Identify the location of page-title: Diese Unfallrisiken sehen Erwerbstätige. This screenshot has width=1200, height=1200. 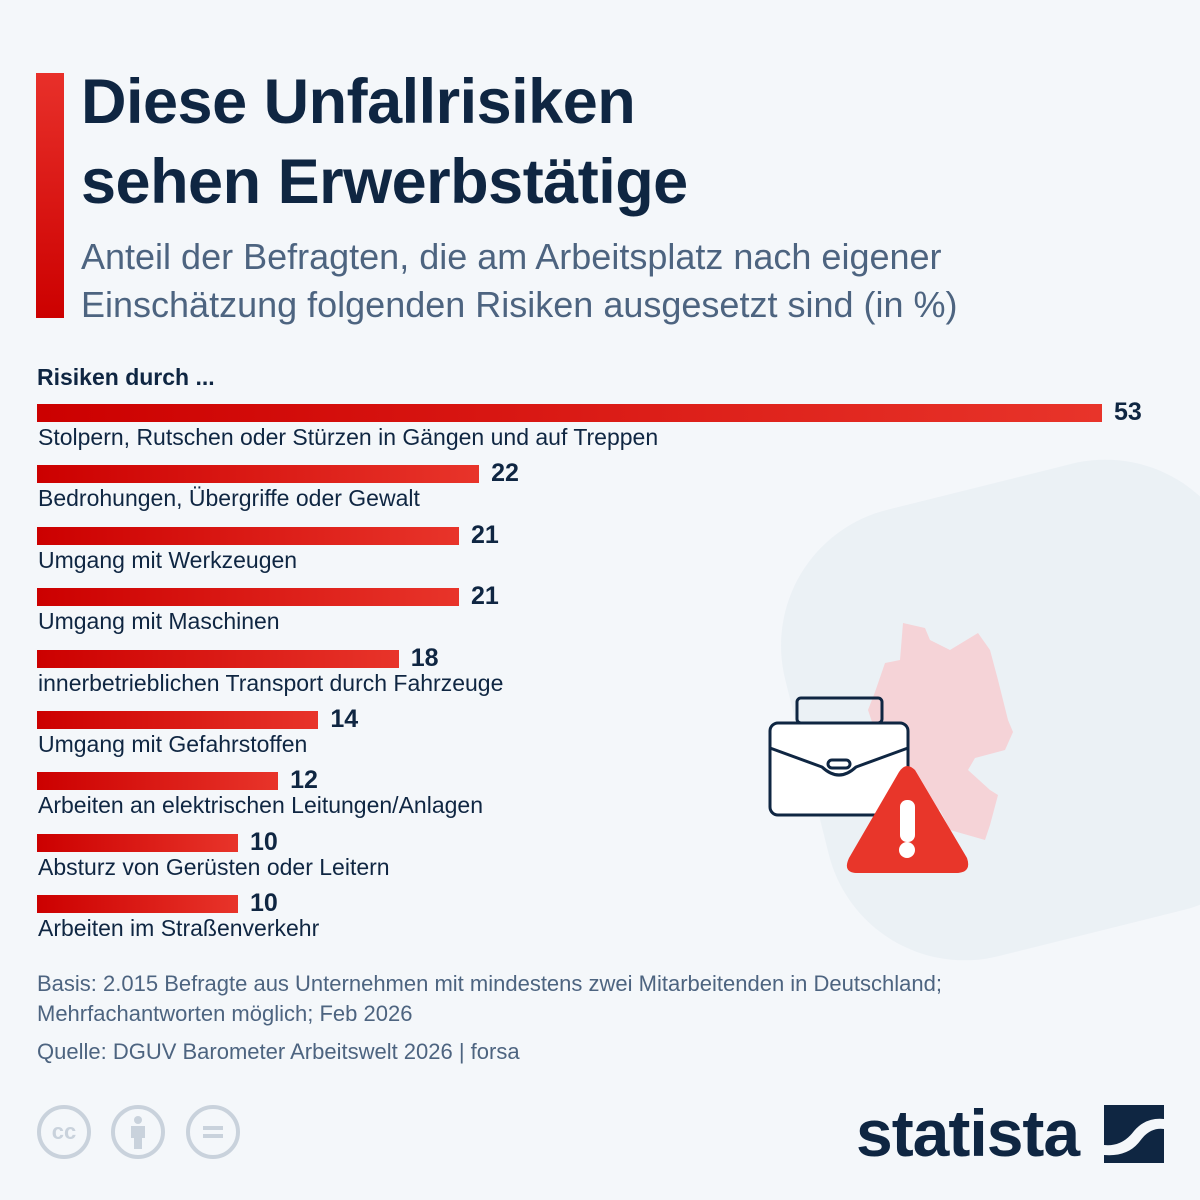
(384, 142).